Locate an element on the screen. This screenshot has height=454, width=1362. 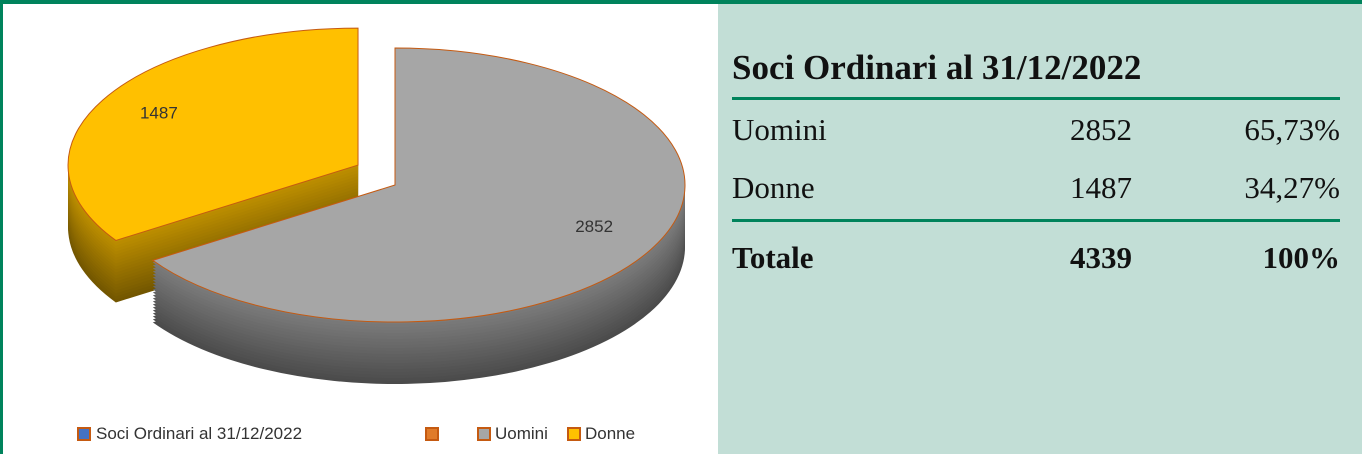
table-cell: Totale is located at coordinates (773, 257).